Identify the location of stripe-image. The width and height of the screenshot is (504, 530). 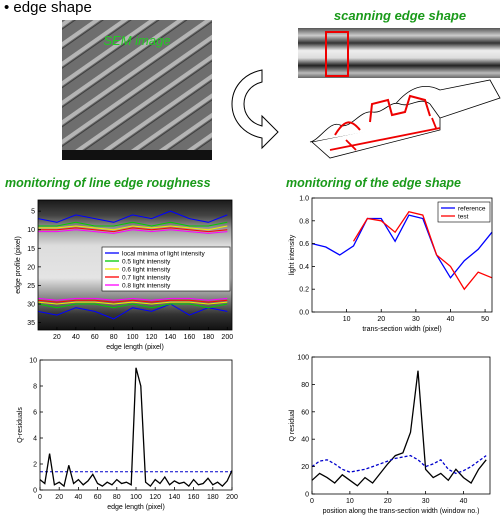
(399, 53).